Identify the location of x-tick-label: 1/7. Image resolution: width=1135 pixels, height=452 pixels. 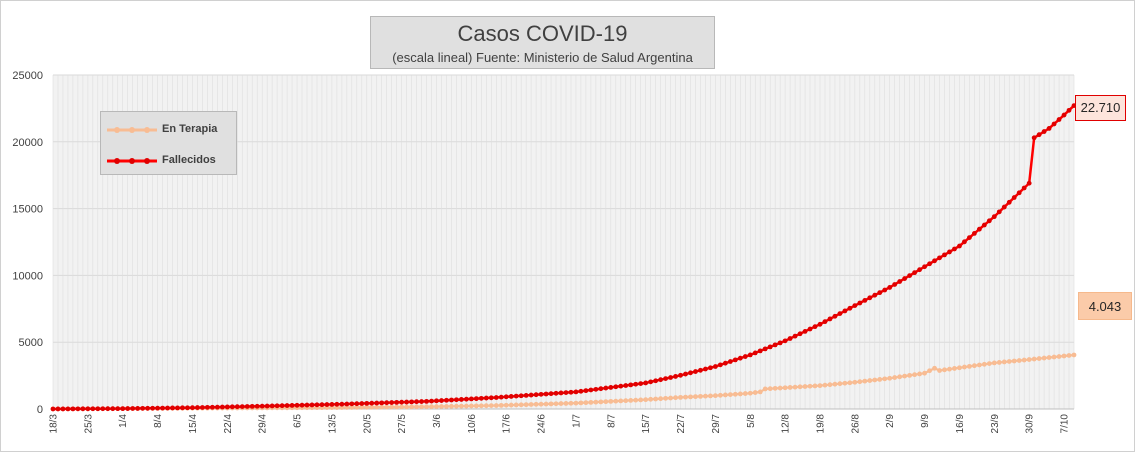
(576, 421).